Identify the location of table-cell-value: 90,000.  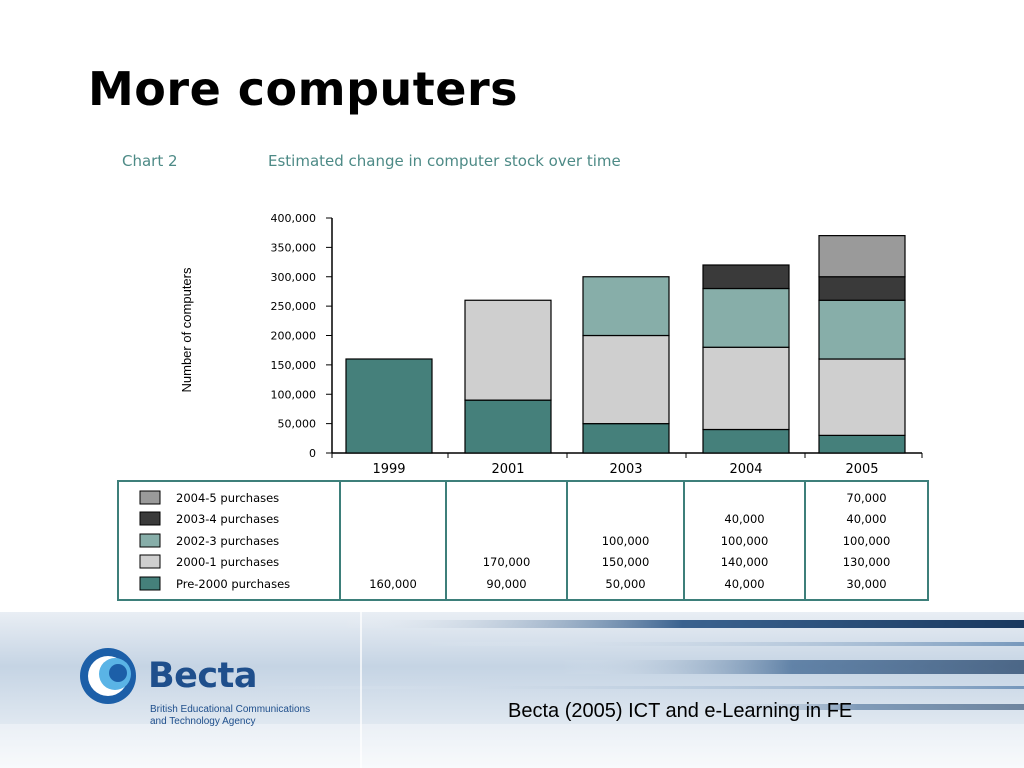
(506, 584).